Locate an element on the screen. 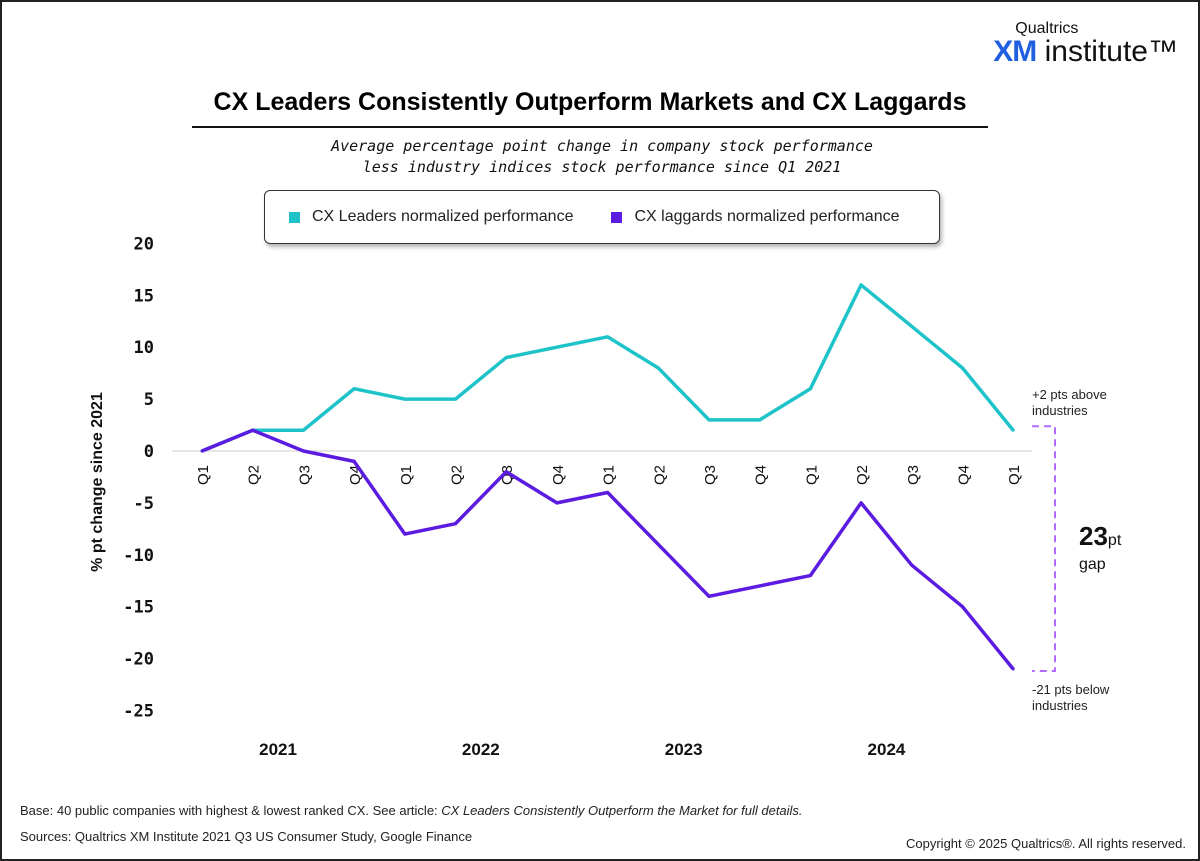 Image resolution: width=1200 pixels, height=861 pixels. legend-item-leaders: CX Leaders normalized performance is located at coordinates (431, 217).